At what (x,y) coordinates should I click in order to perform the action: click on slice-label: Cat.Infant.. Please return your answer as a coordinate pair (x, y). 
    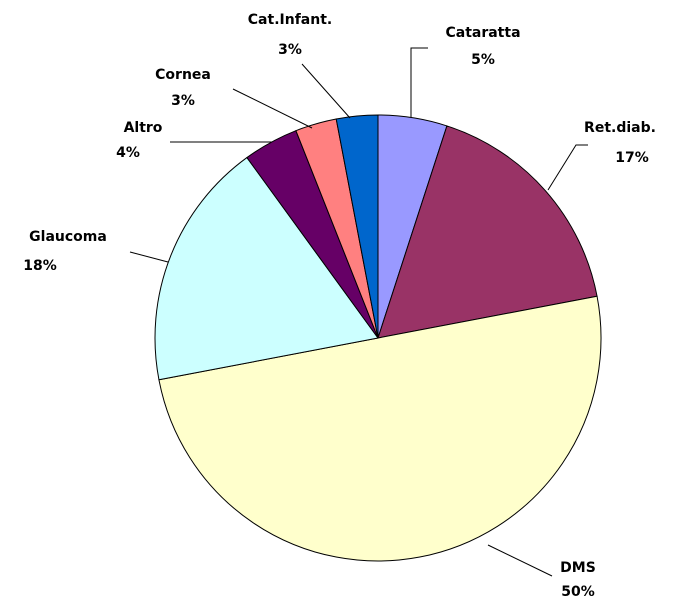
    Looking at the image, I should click on (290, 20).